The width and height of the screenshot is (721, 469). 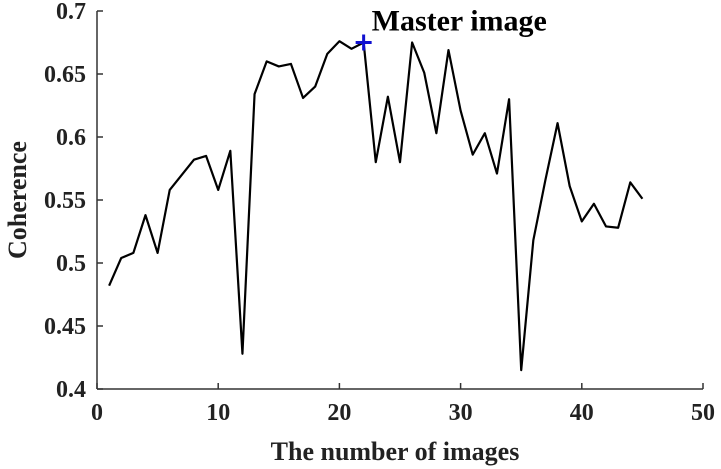 What do you see at coordinates (71, 138) in the screenshot?
I see `y-tick-label: 0.6` at bounding box center [71, 138].